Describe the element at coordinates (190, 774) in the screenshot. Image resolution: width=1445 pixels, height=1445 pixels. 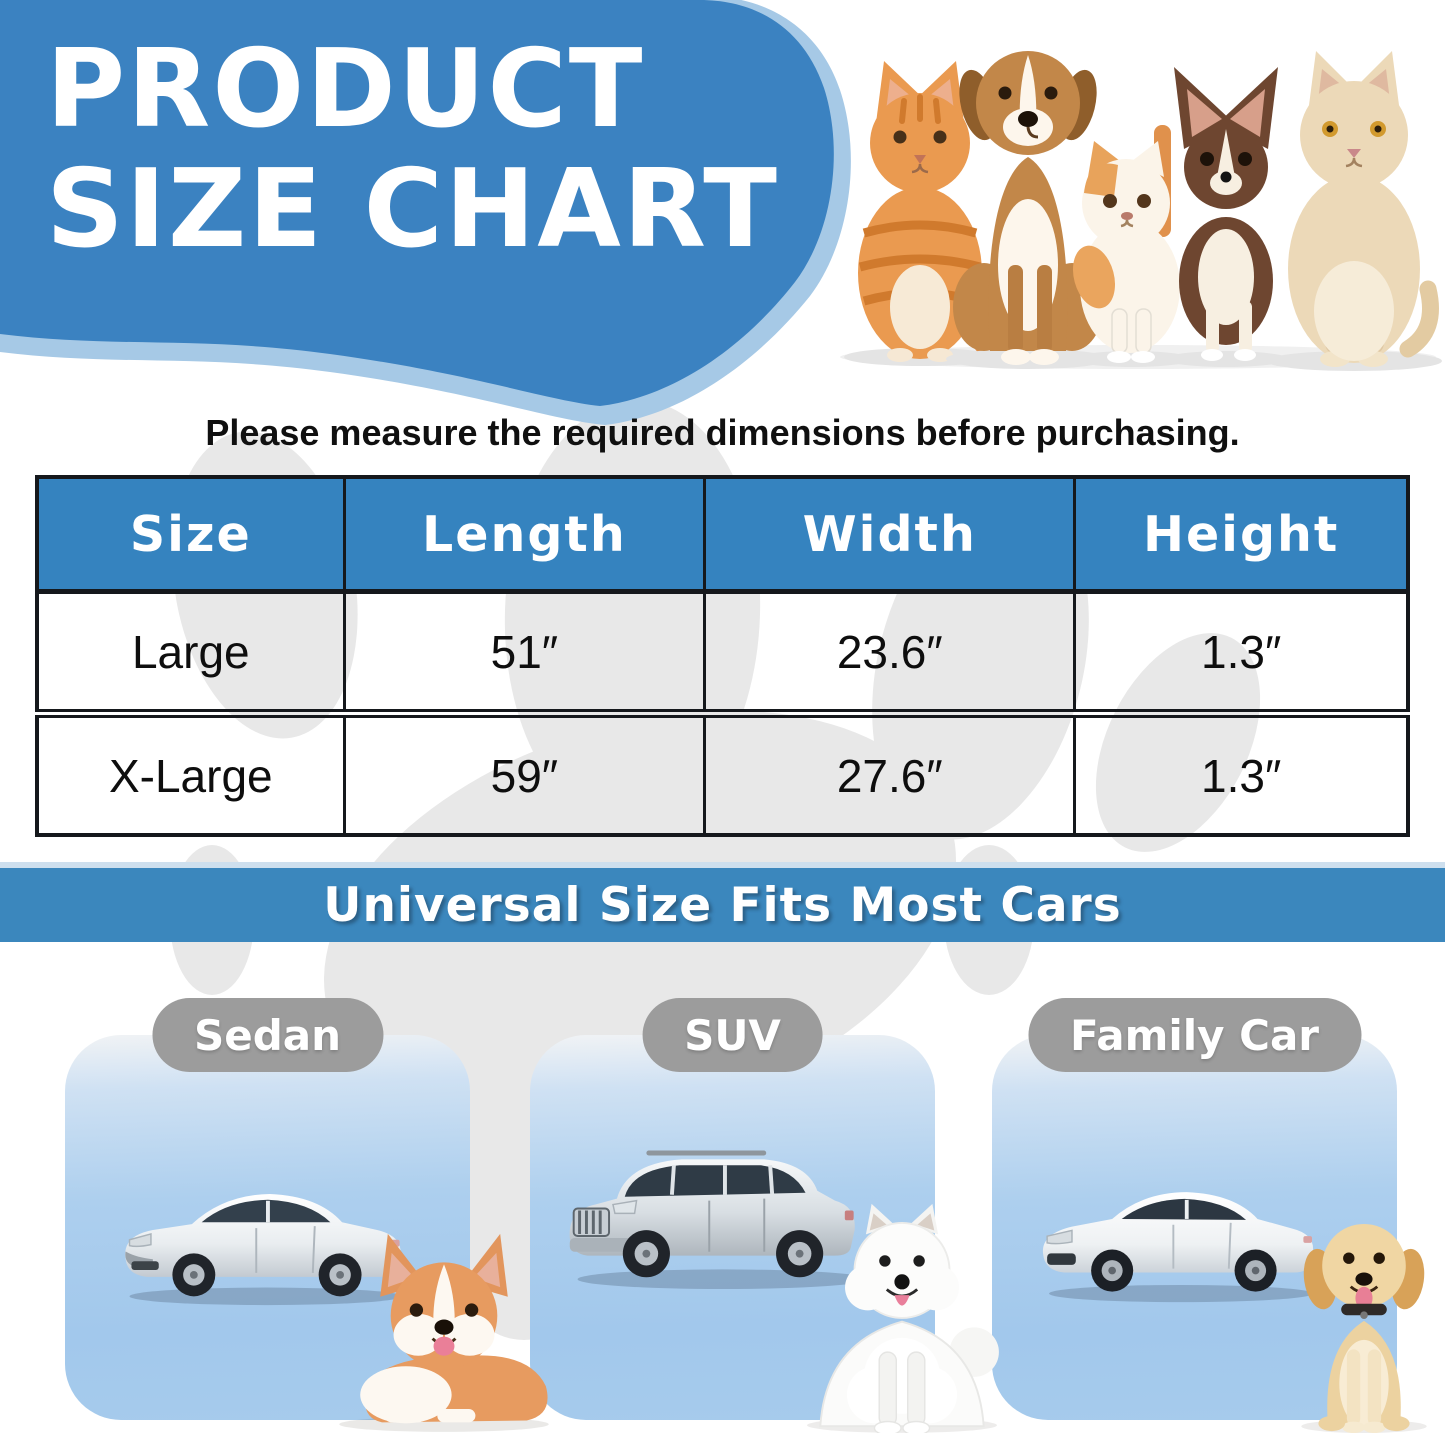
I see `cell-size: X-Large` at that location.